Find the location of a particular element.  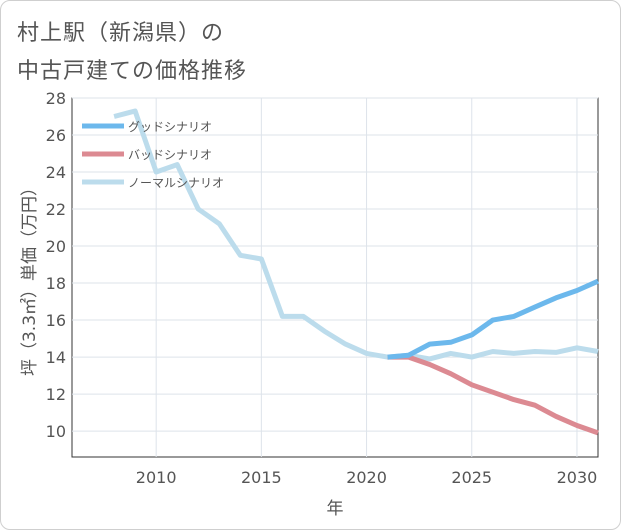

y-tick-label: 16 is located at coordinates (56, 320).